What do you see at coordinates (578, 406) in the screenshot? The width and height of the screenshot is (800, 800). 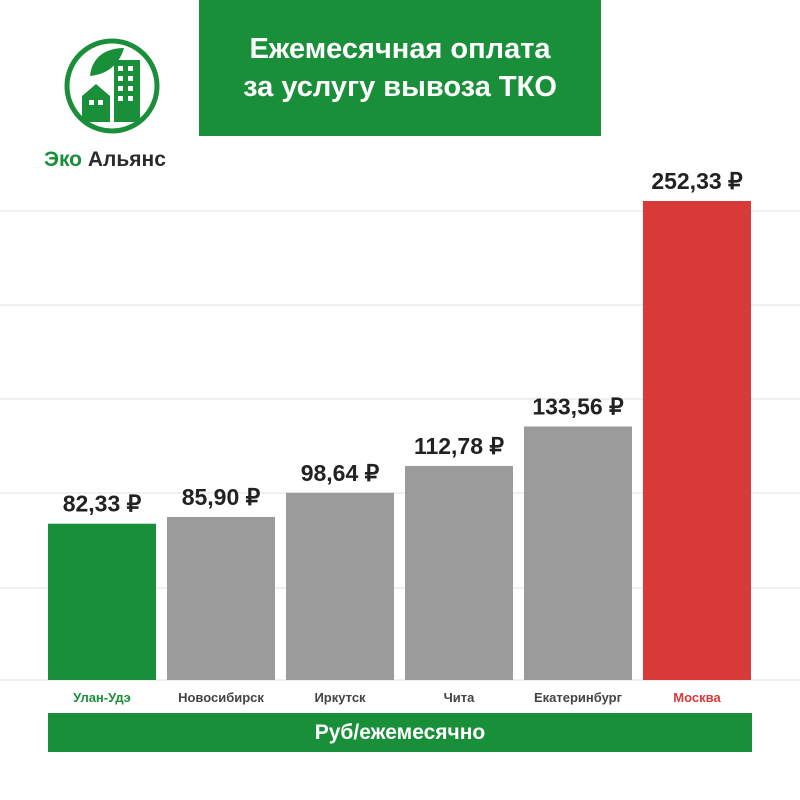 I see `value-label-4: 133,56 ₽` at bounding box center [578, 406].